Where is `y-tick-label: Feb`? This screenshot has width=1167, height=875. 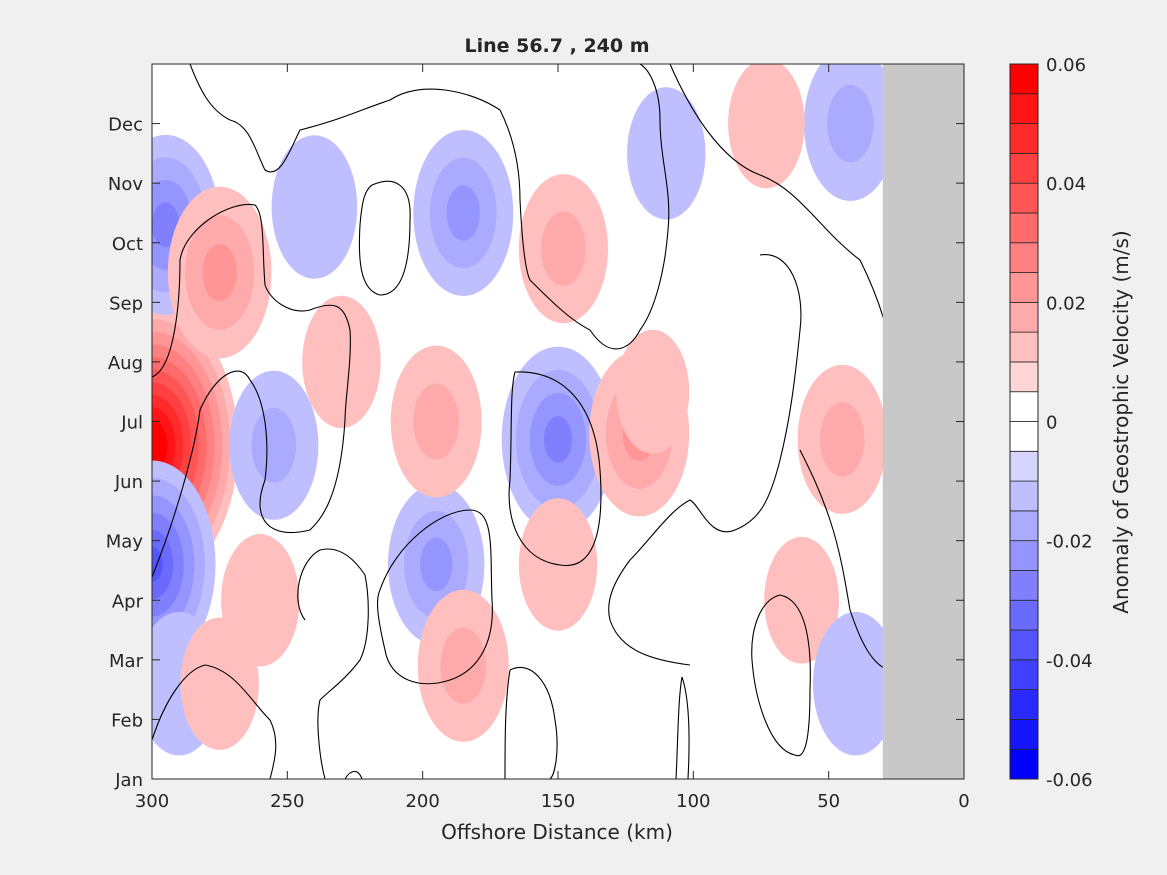 y-tick-label: Feb is located at coordinates (127, 720).